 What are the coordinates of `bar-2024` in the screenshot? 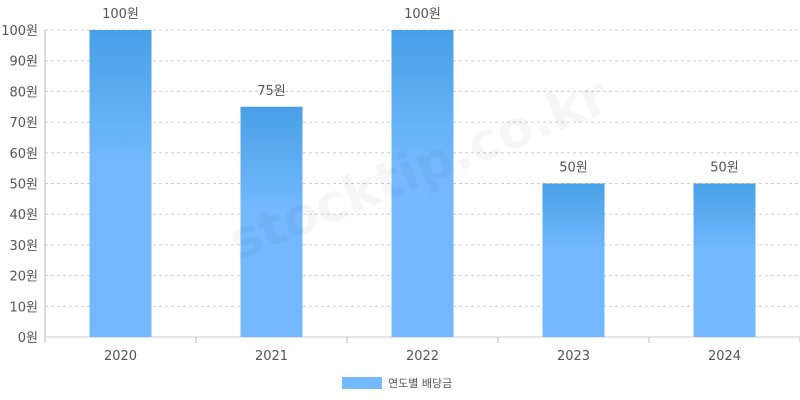 It's located at (724, 260).